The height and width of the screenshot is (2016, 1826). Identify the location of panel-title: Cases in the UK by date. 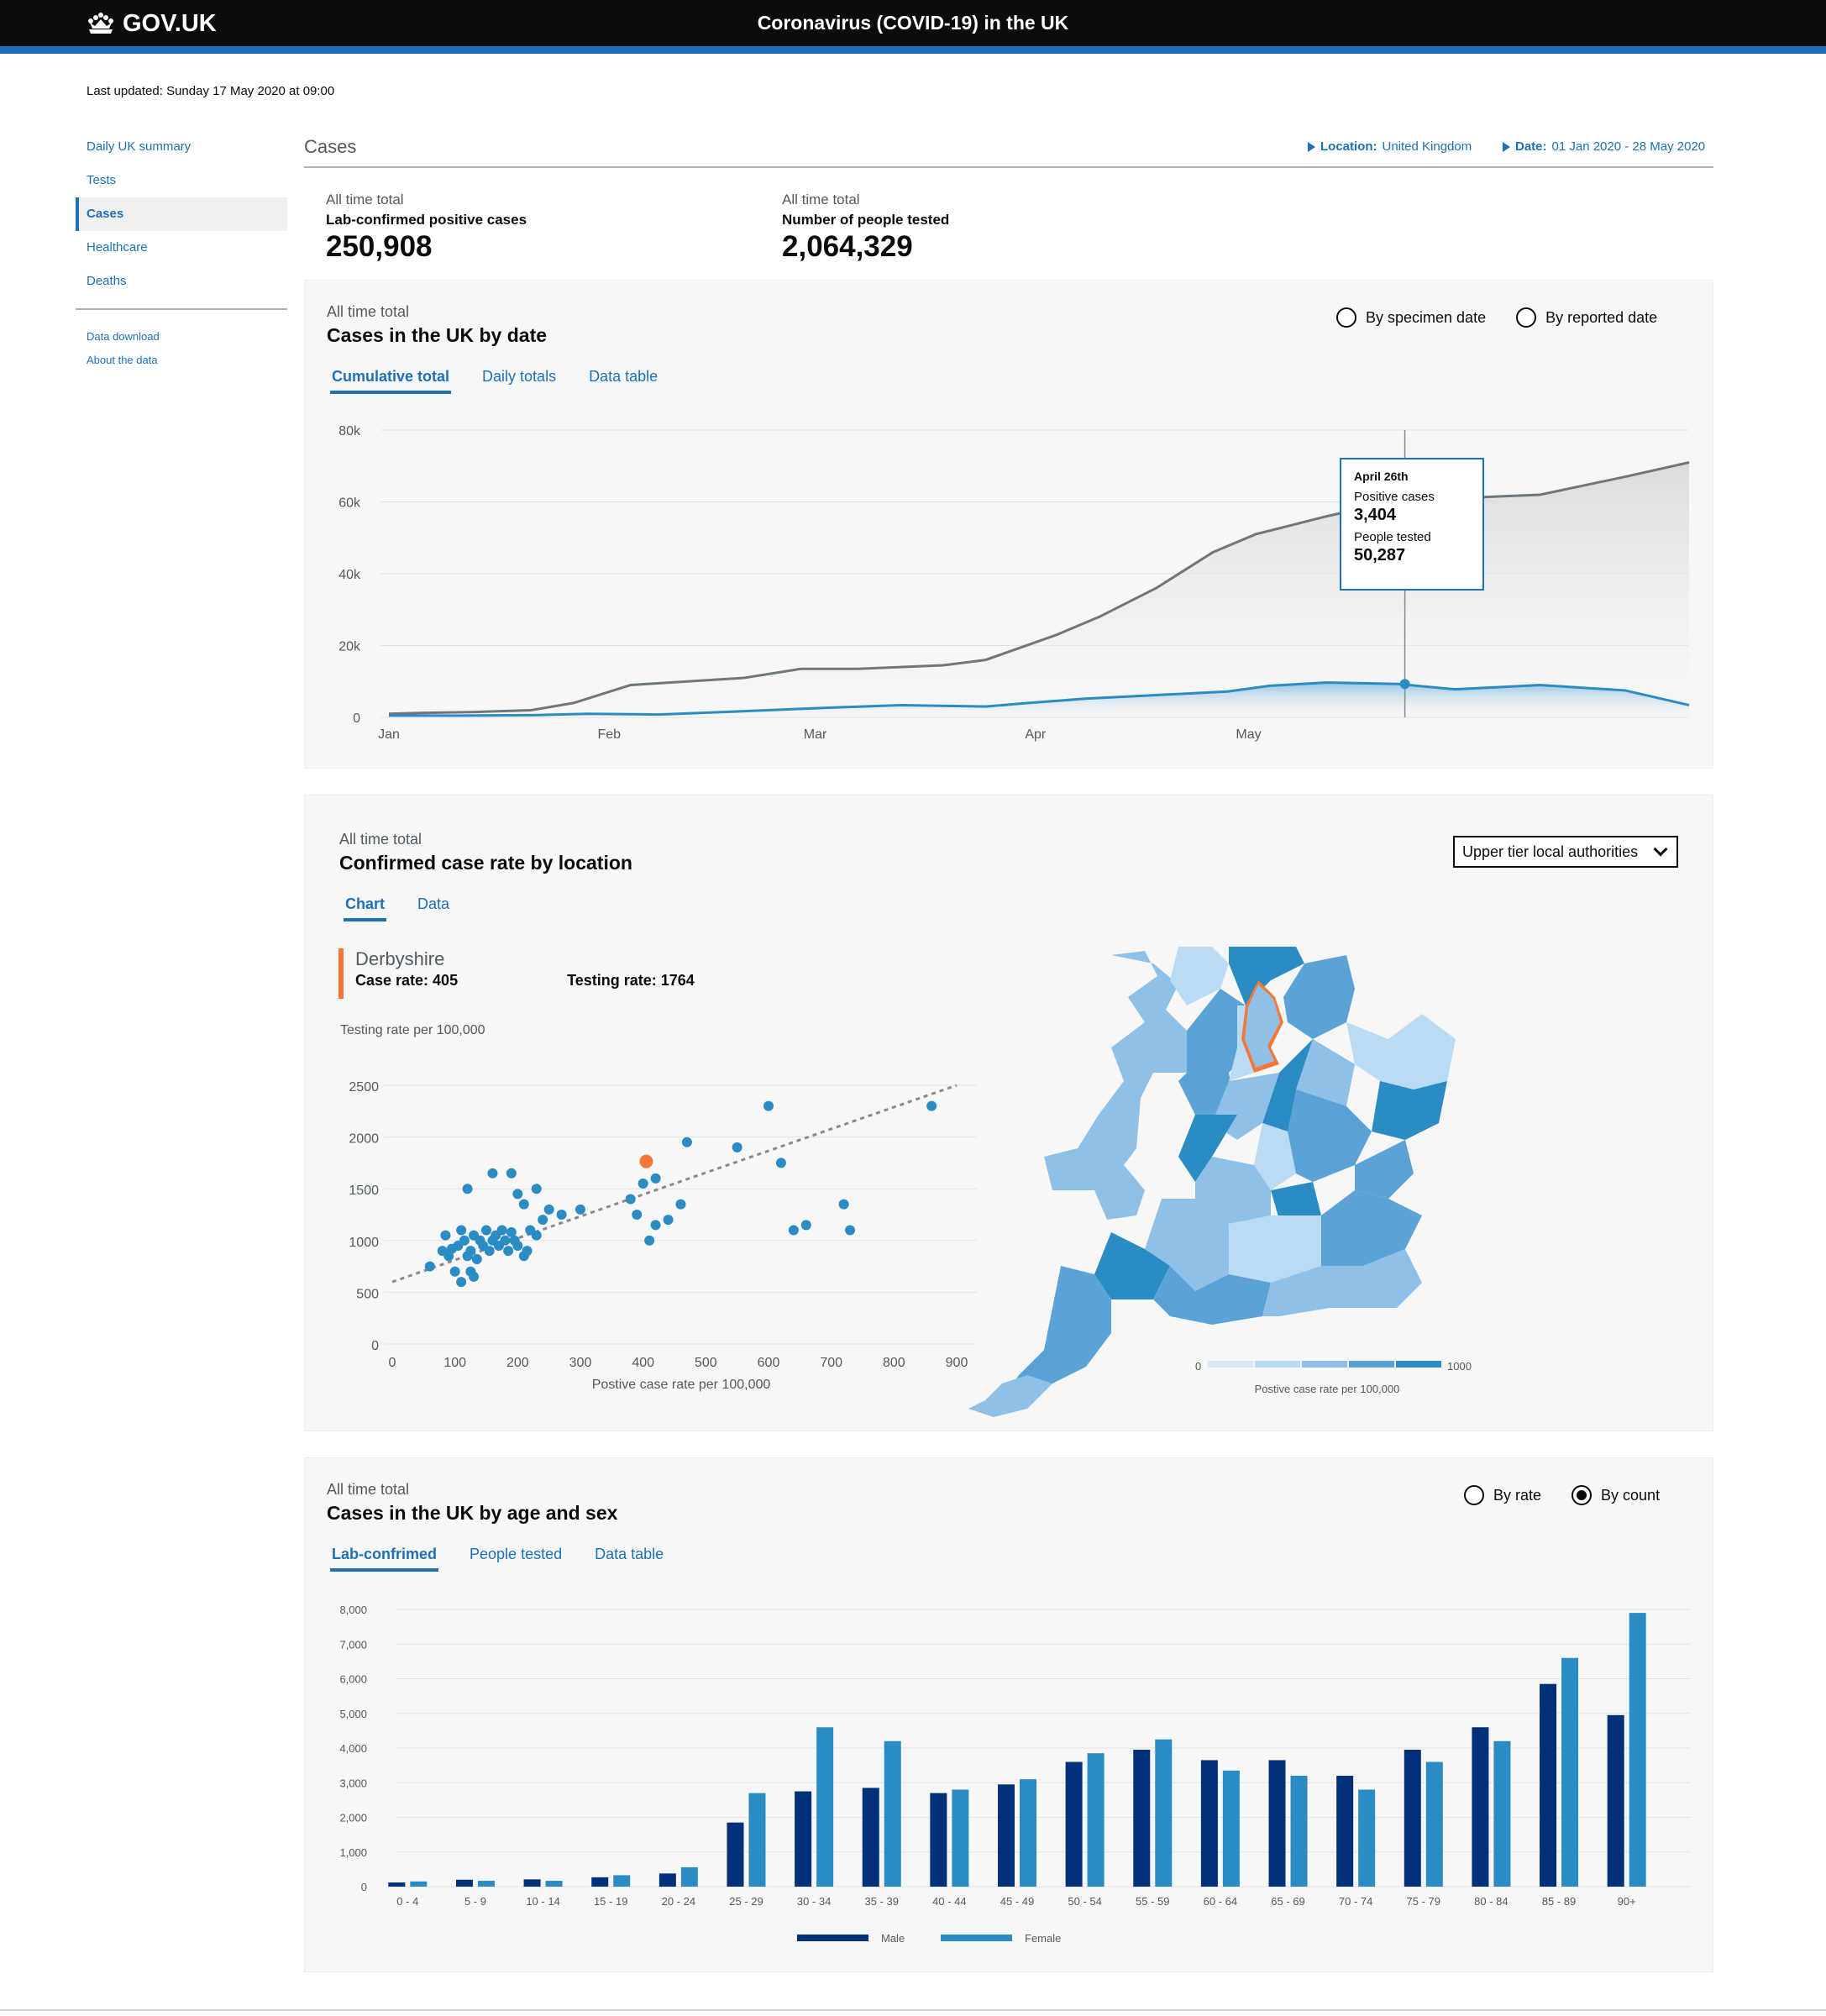
(438, 335).